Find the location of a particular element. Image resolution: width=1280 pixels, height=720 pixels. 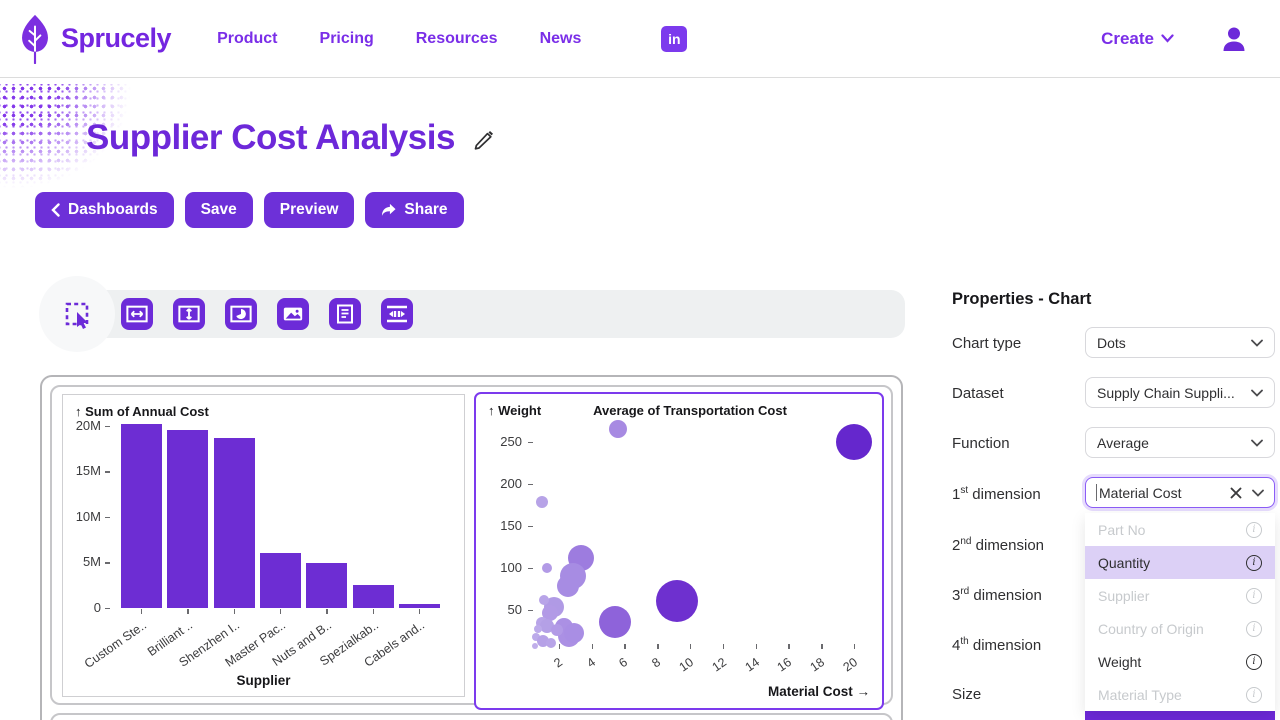

y-tick-label: 100 is located at coordinates (511, 567).